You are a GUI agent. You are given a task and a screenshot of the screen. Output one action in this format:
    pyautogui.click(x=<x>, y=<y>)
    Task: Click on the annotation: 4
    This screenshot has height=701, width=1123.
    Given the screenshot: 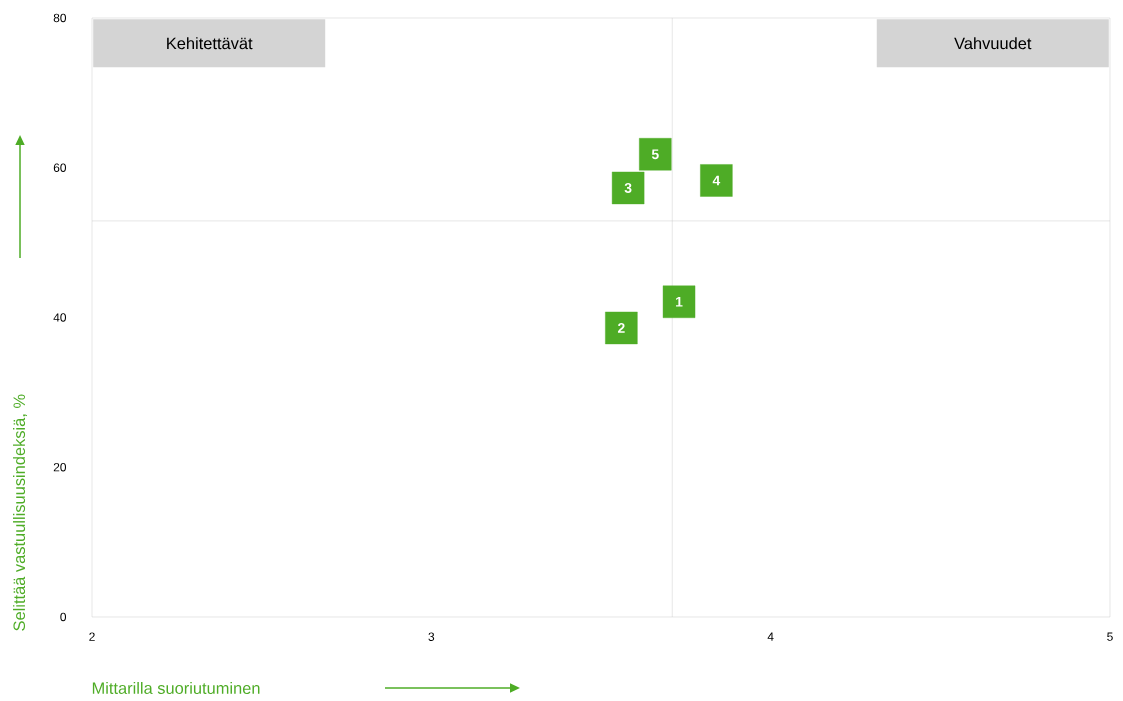 What is the action you would take?
    pyautogui.click(x=716, y=180)
    